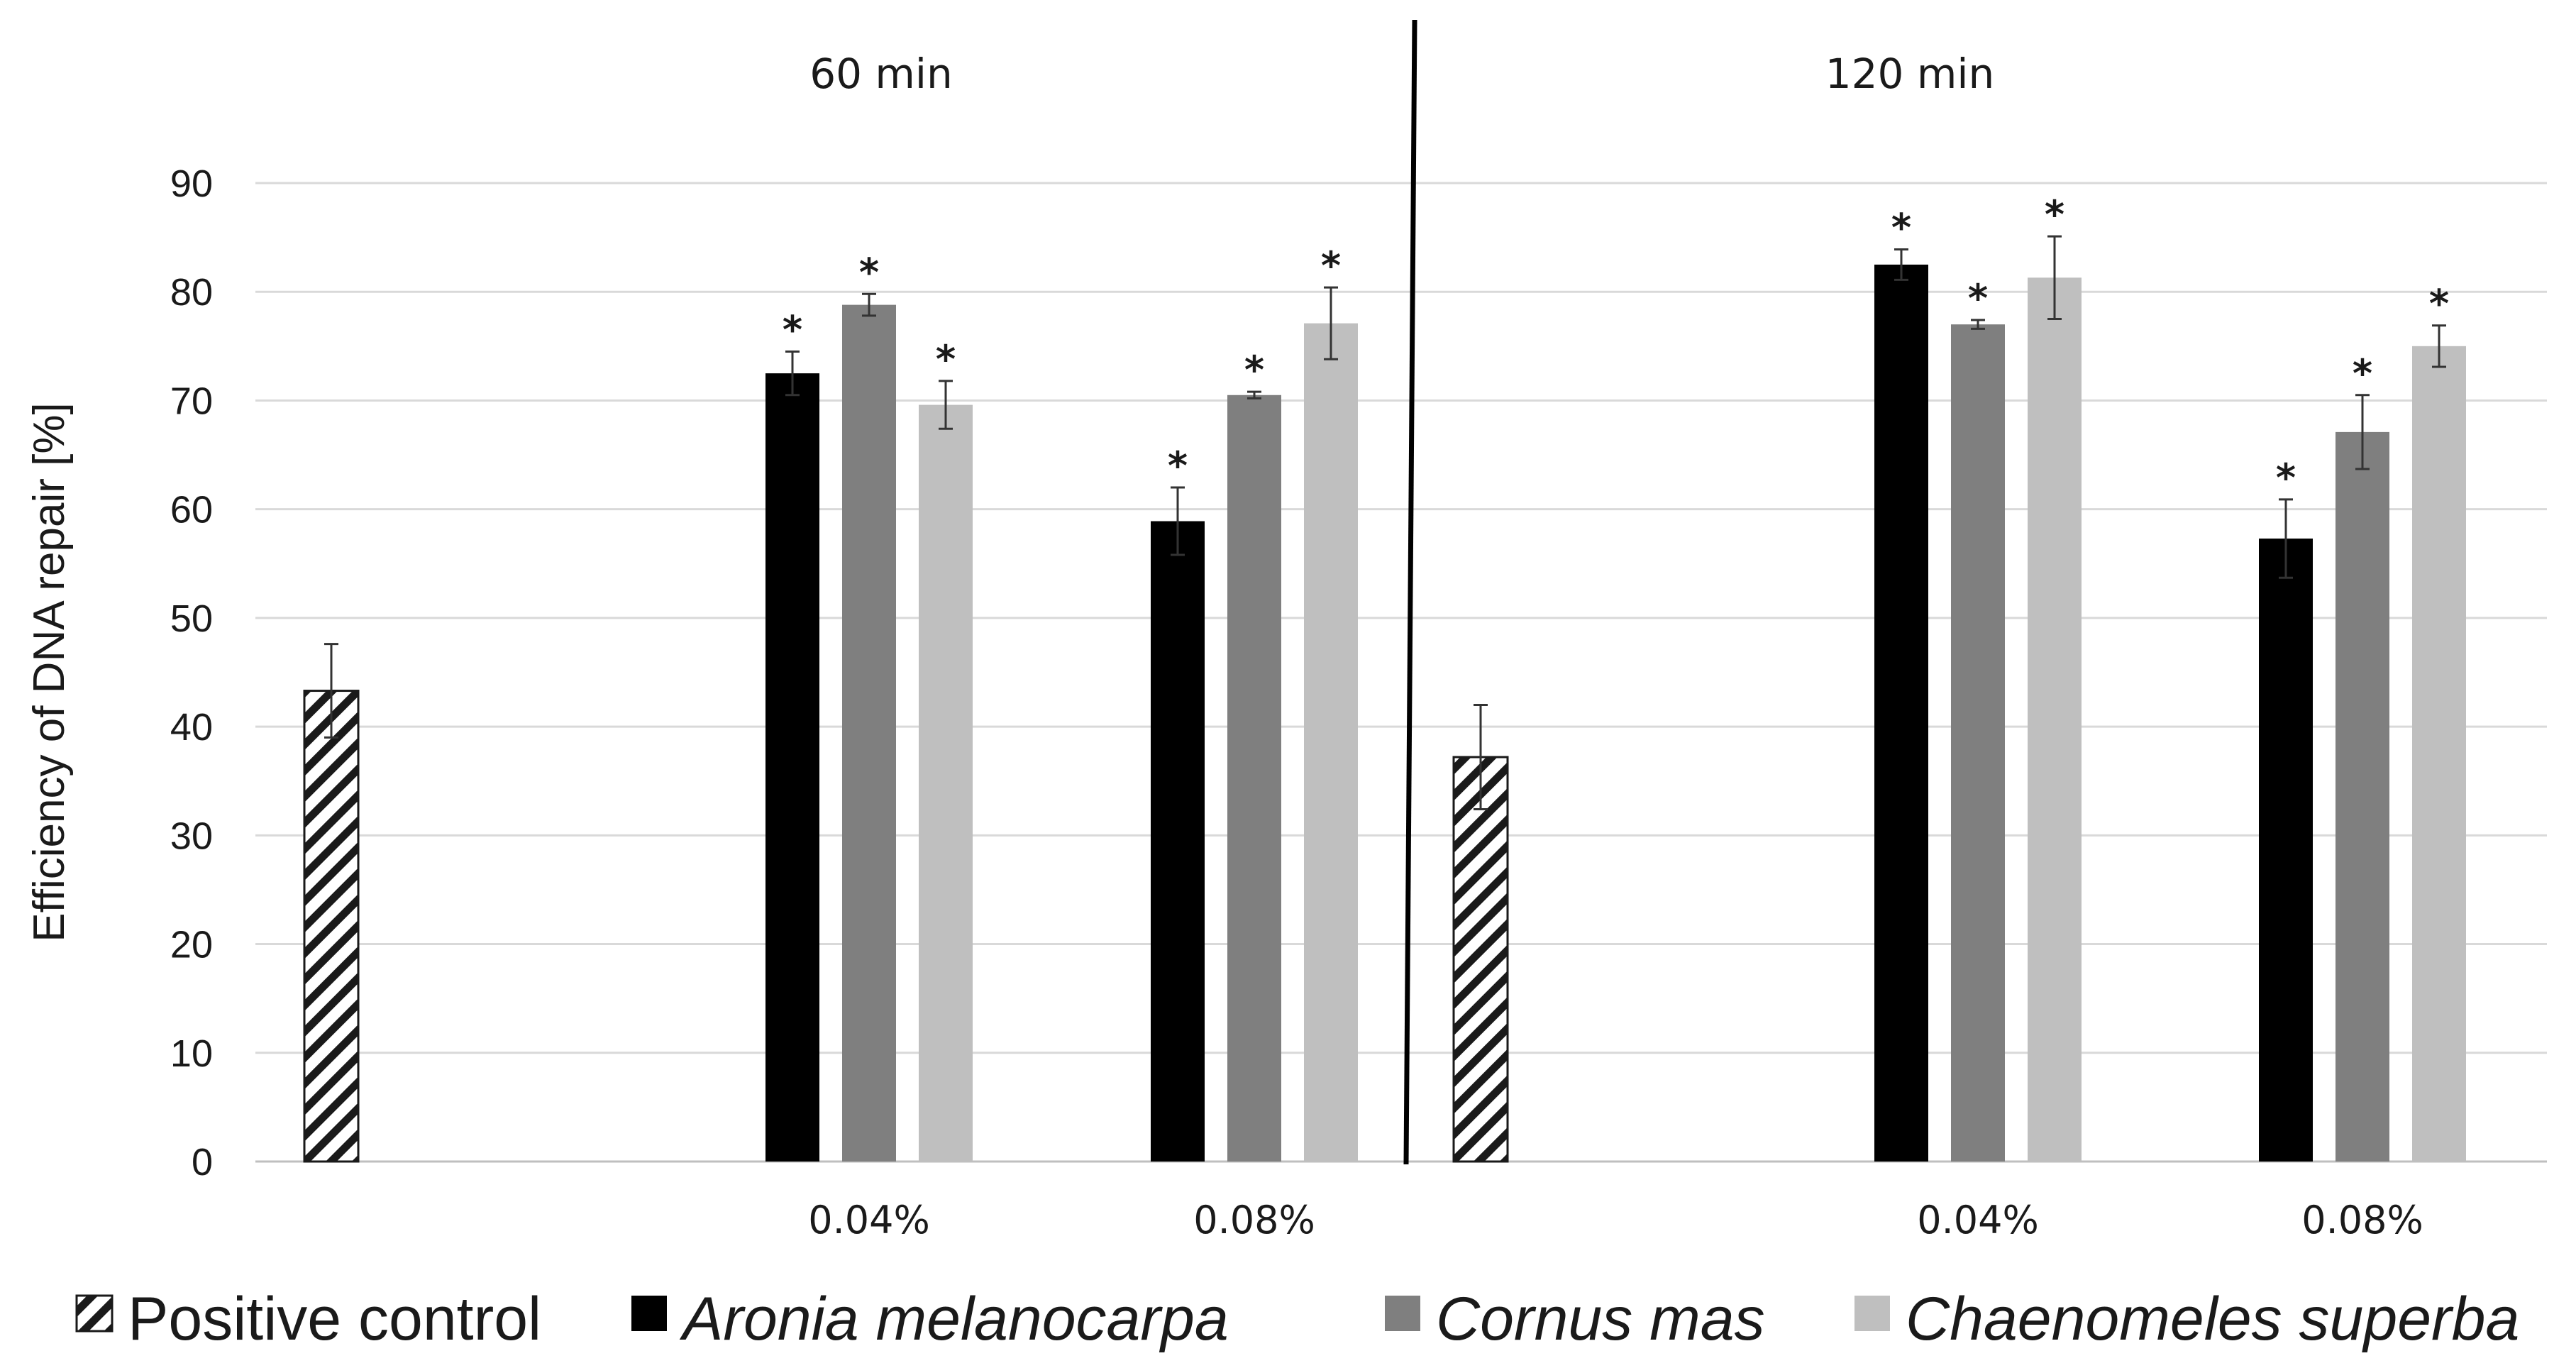 The height and width of the screenshot is (1368, 2576). Describe the element at coordinates (1410, 592) in the screenshot. I see `panel-divider` at that location.